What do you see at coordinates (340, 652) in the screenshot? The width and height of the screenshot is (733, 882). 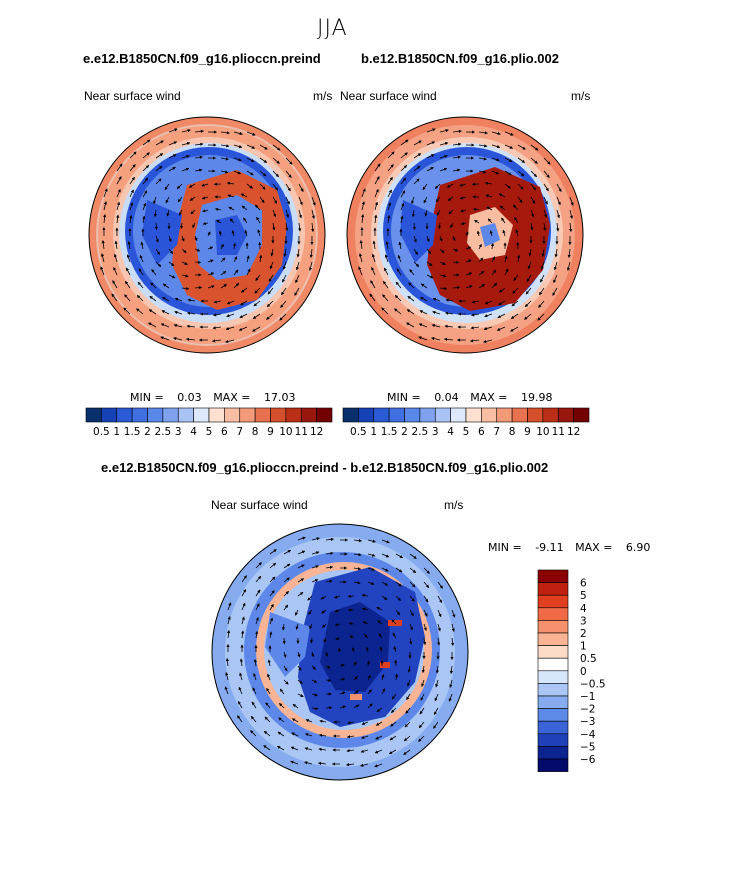 I see `difference-wind-map` at bounding box center [340, 652].